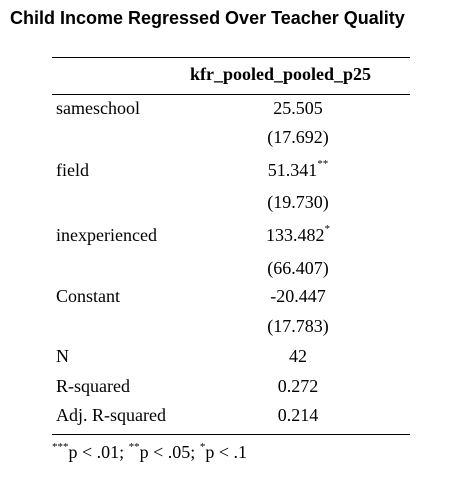 The height and width of the screenshot is (478, 475). Describe the element at coordinates (149, 452) in the screenshot. I see `significance-note: ***p < .01; **p < .05; *p < .1` at that location.